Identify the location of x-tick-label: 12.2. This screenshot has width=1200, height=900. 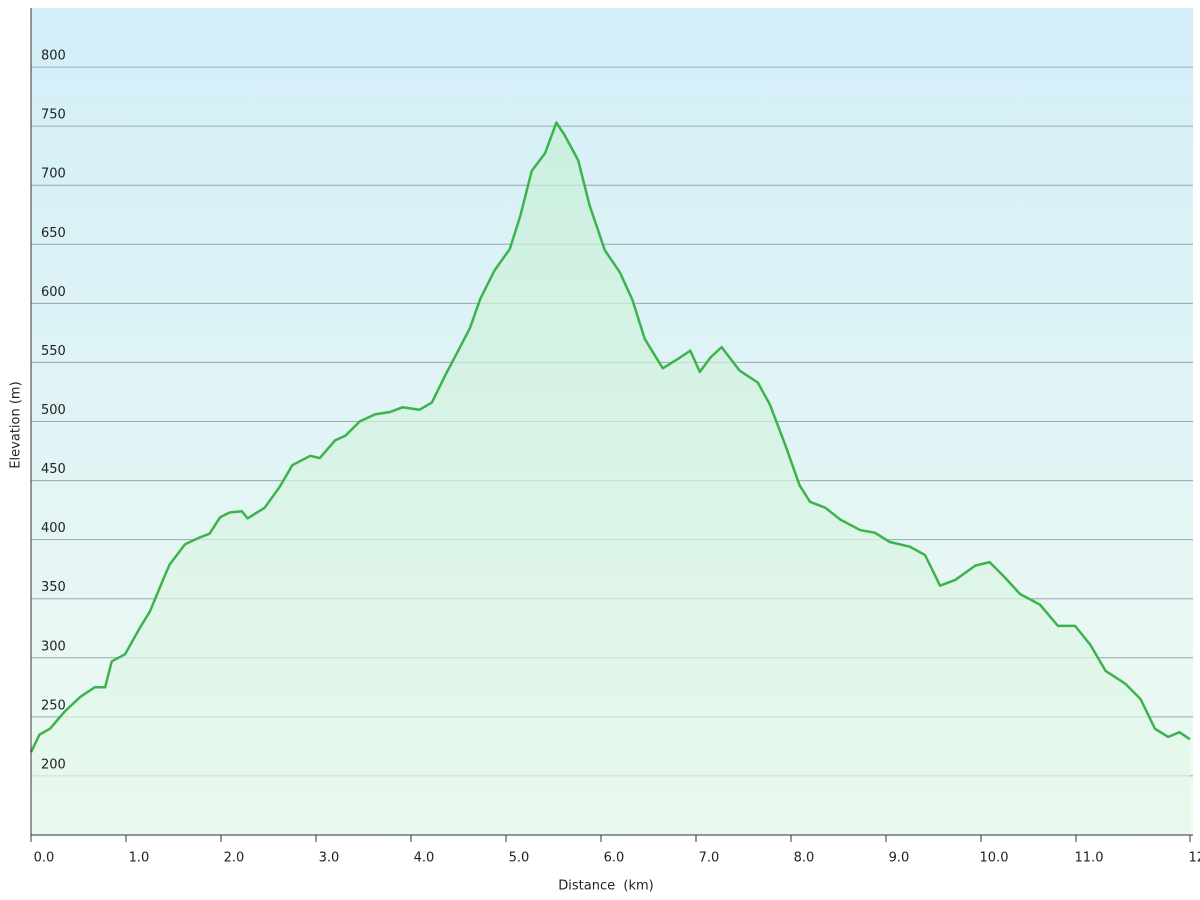
(1194, 858).